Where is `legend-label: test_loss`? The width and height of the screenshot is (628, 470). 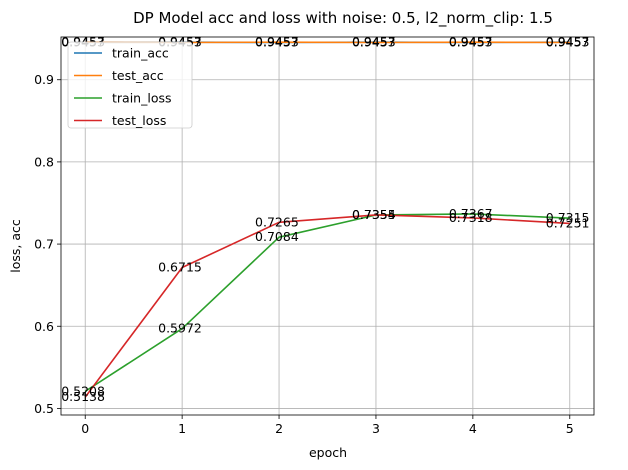
legend-label: test_loss is located at coordinates (139, 120).